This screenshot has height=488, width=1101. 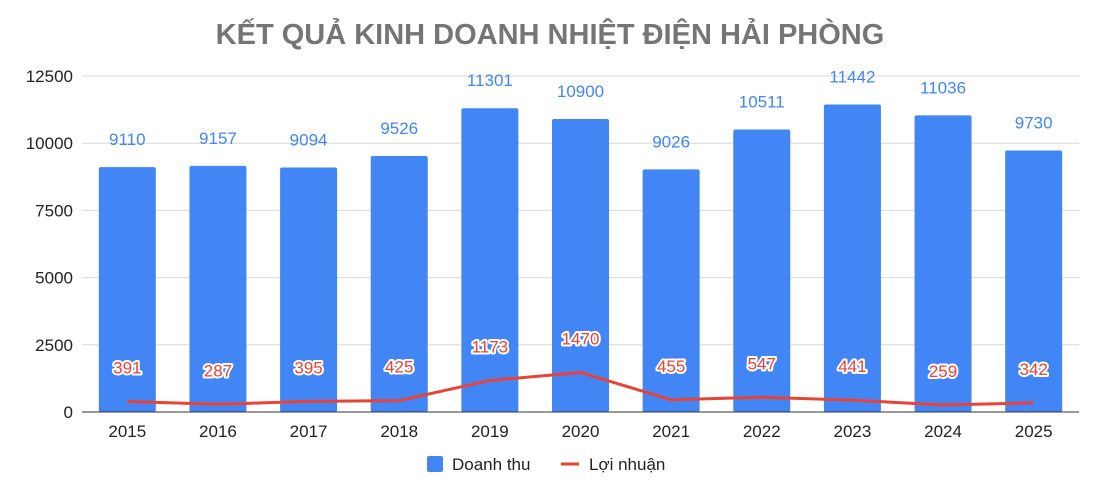 What do you see at coordinates (1033, 369) in the screenshot?
I see `line-value-label: 342` at bounding box center [1033, 369].